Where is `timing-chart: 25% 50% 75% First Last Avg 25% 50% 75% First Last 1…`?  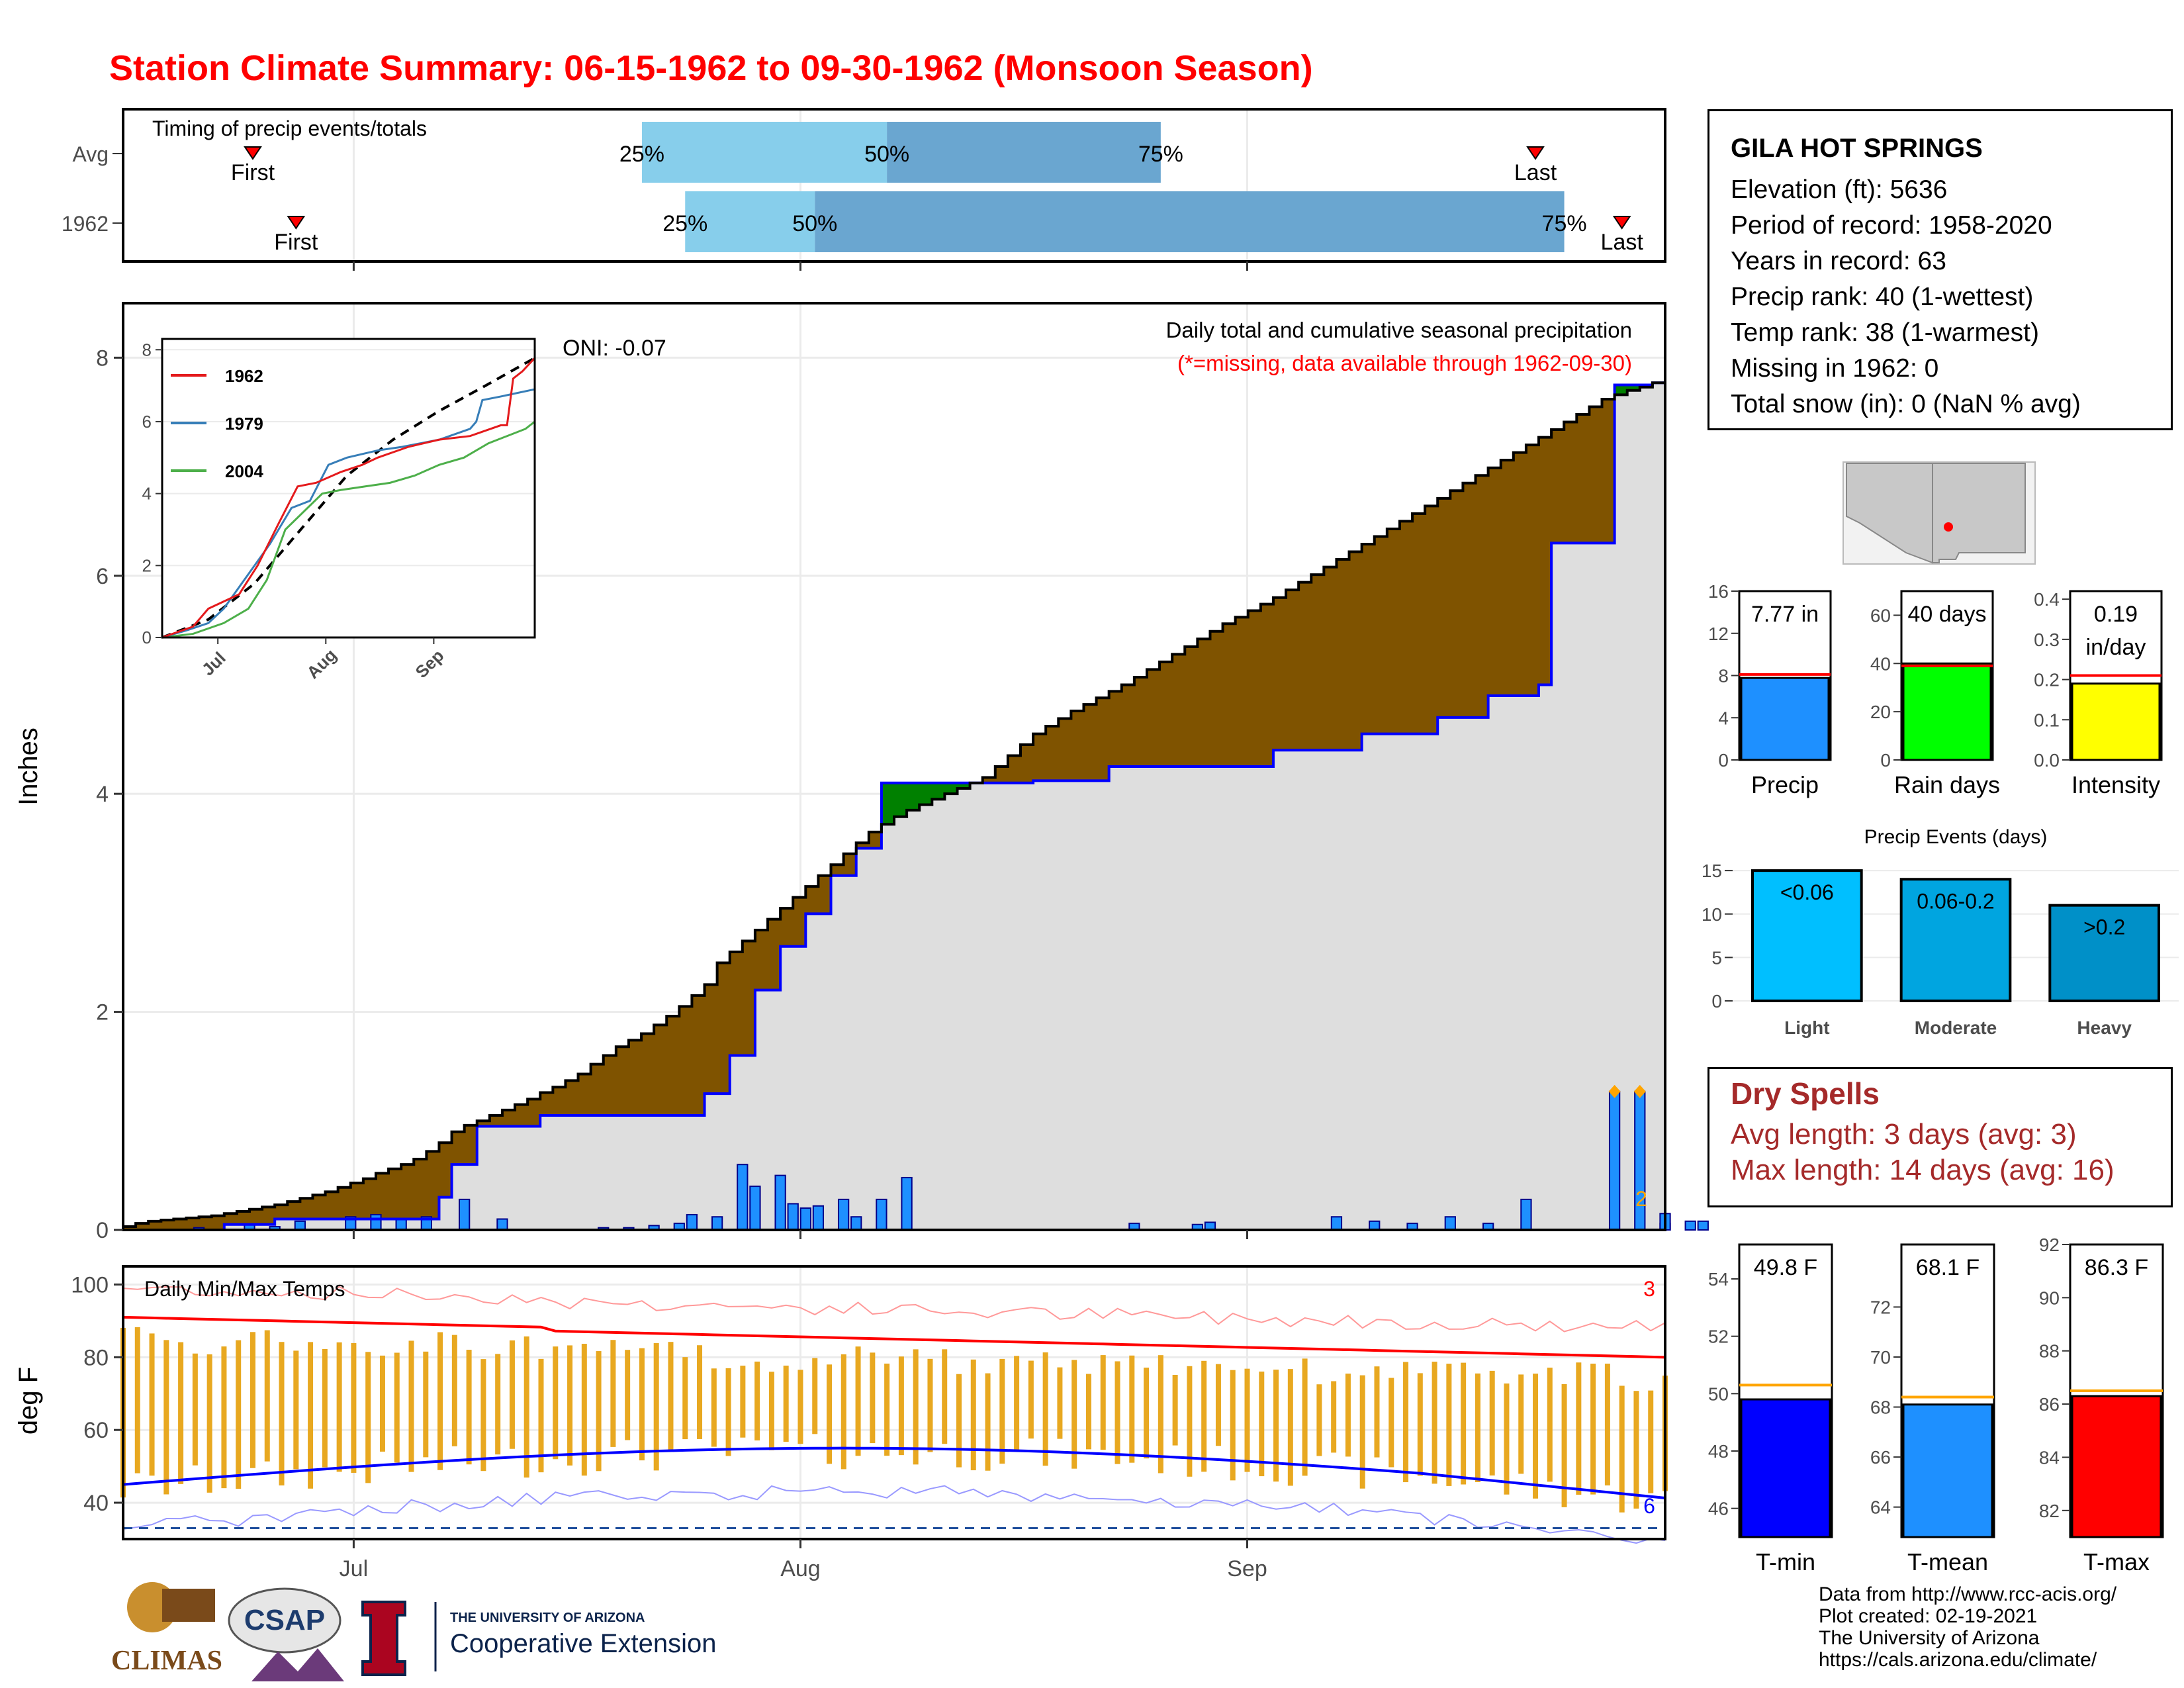
timing-chart: 25% 50% 75% First Last Avg 25% 50% 75% First Last 1… is located at coordinates (864, 189).